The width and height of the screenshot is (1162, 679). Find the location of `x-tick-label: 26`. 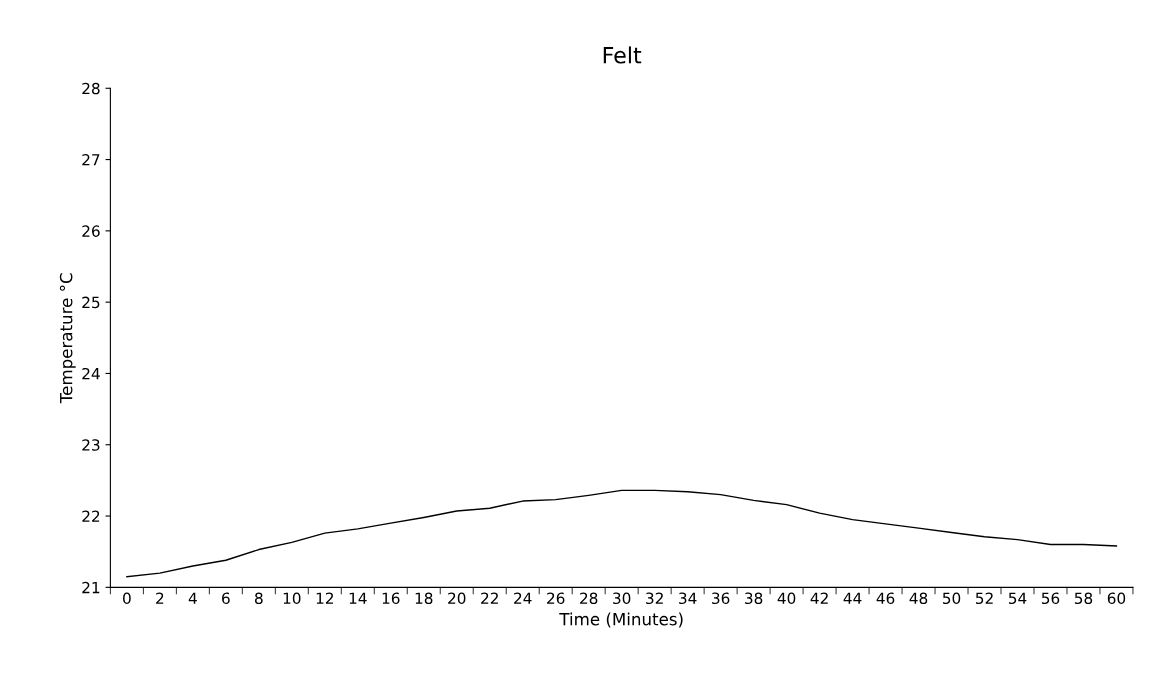

x-tick-label: 26 is located at coordinates (556, 598).